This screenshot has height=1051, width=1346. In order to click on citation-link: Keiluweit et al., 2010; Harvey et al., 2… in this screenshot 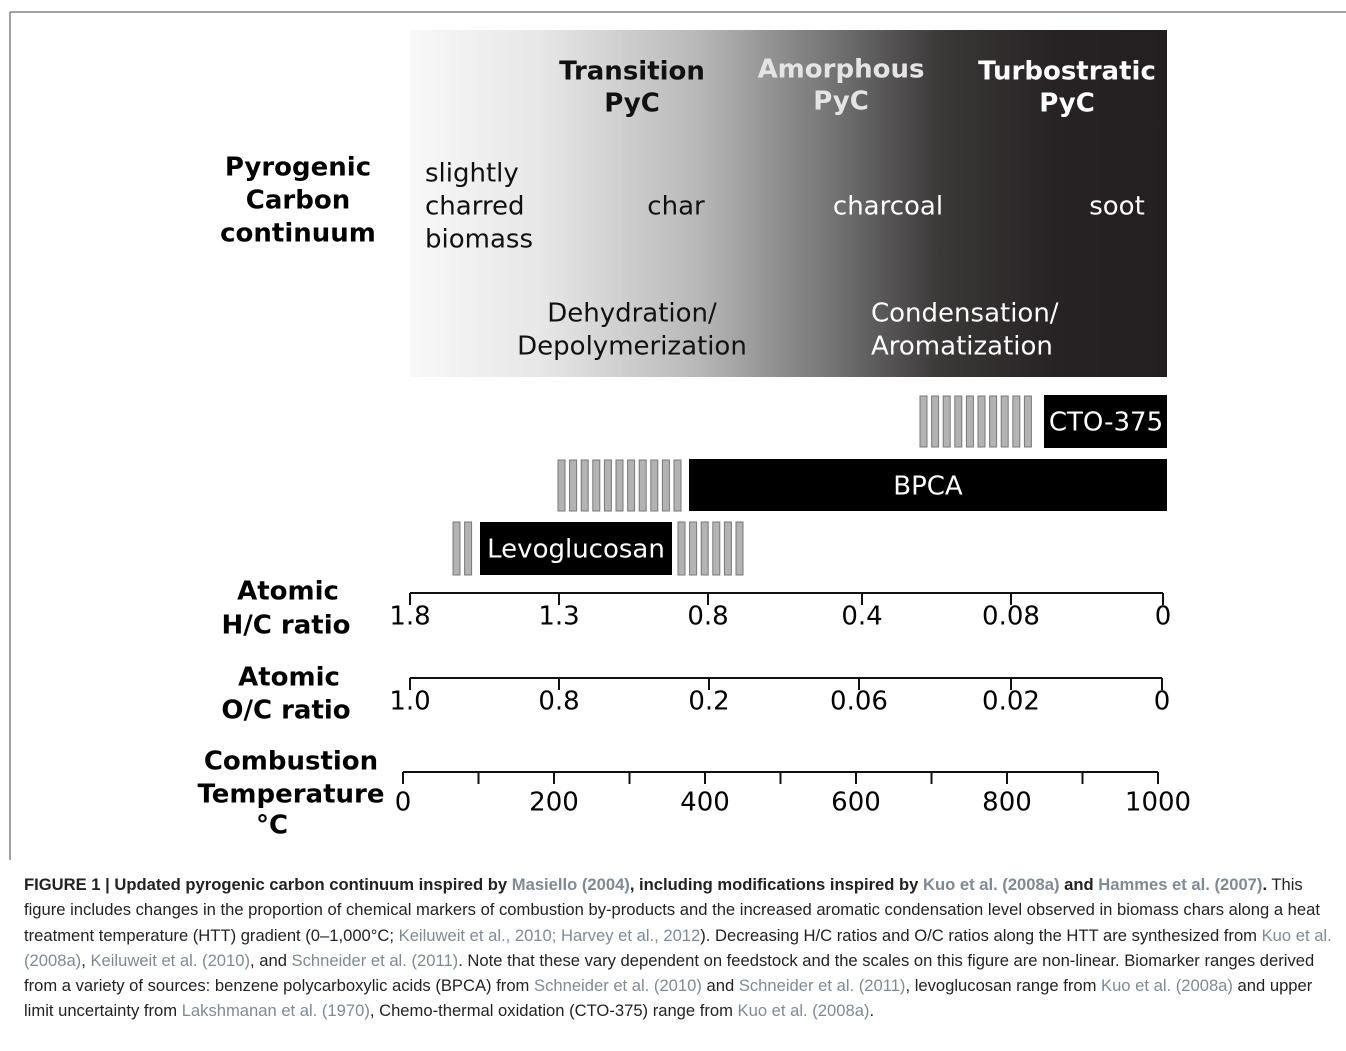, I will do `click(549, 935)`.